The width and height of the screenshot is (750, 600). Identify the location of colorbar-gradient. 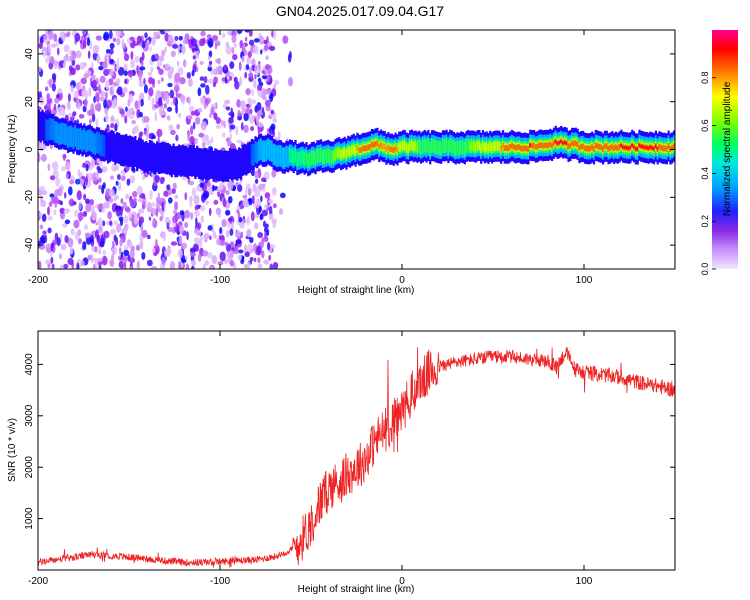
(725, 149).